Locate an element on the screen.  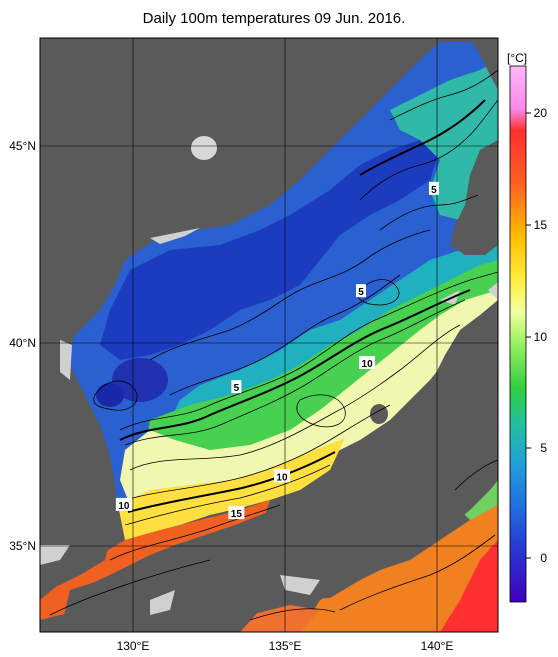
latitude-label: 35°N is located at coordinates (22, 546).